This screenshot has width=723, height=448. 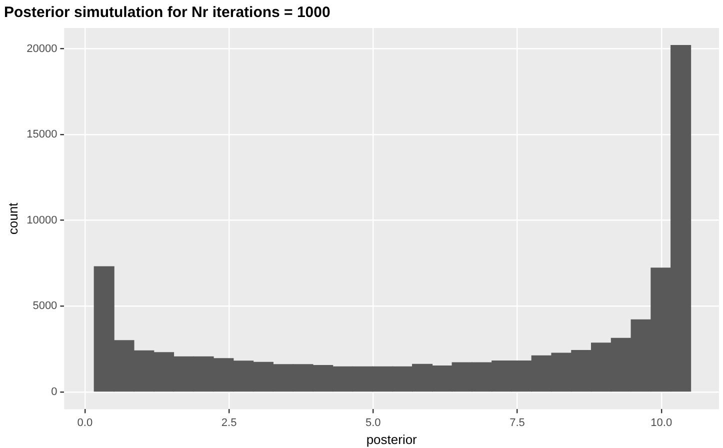 What do you see at coordinates (661, 422) in the screenshot?
I see `x-tick-label: 10.0` at bounding box center [661, 422].